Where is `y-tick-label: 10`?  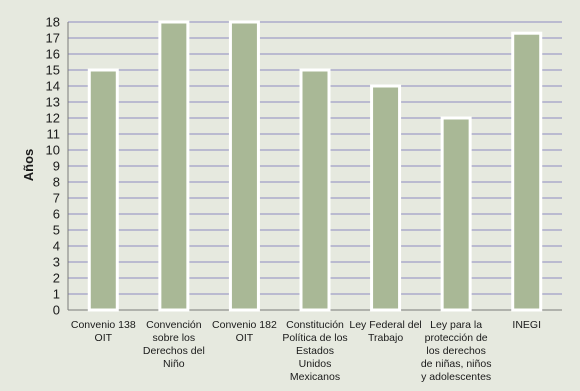
y-tick-label: 10 is located at coordinates (53, 150).